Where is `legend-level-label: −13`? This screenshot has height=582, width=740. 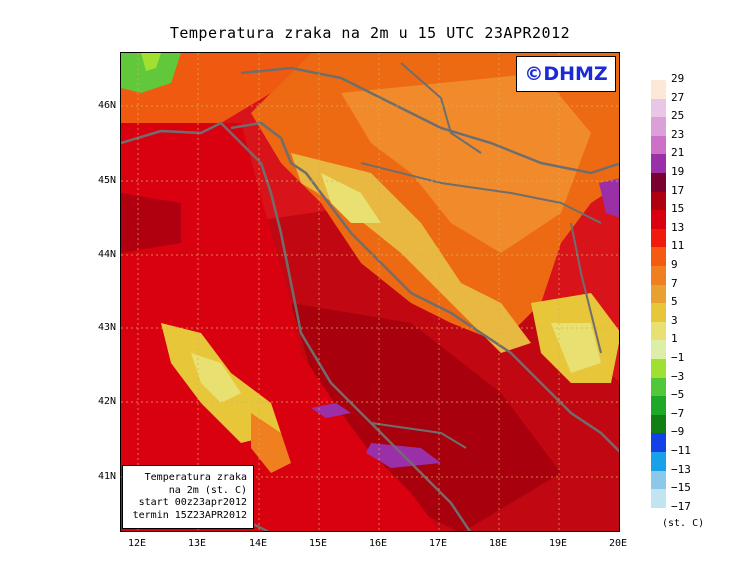 legend-level-label: −13 is located at coordinates (681, 469).